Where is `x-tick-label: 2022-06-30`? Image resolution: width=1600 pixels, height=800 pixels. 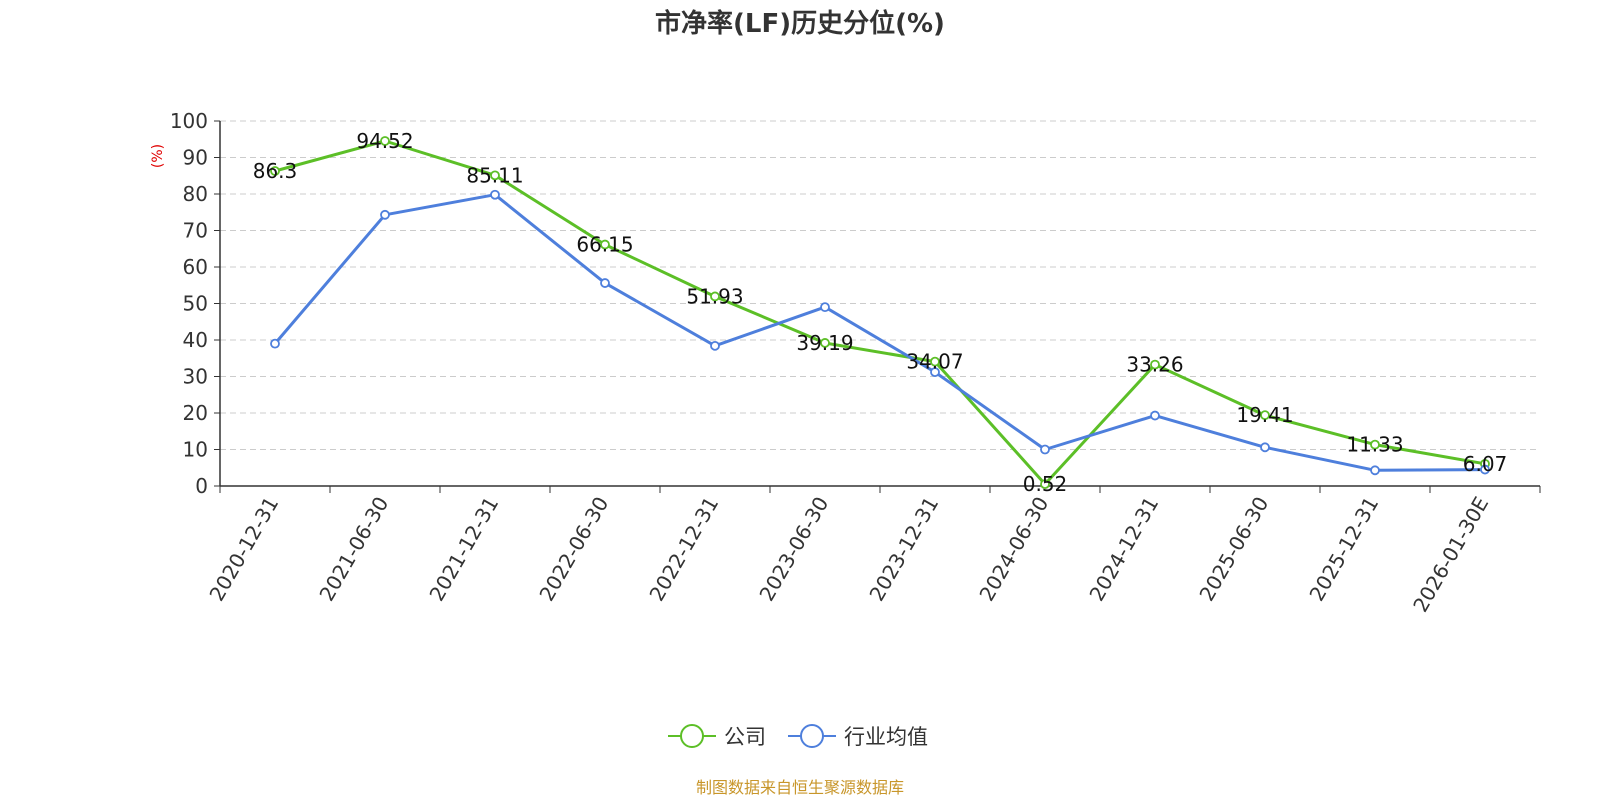
x-tick-label: 2022-06-30 is located at coordinates (573, 549).